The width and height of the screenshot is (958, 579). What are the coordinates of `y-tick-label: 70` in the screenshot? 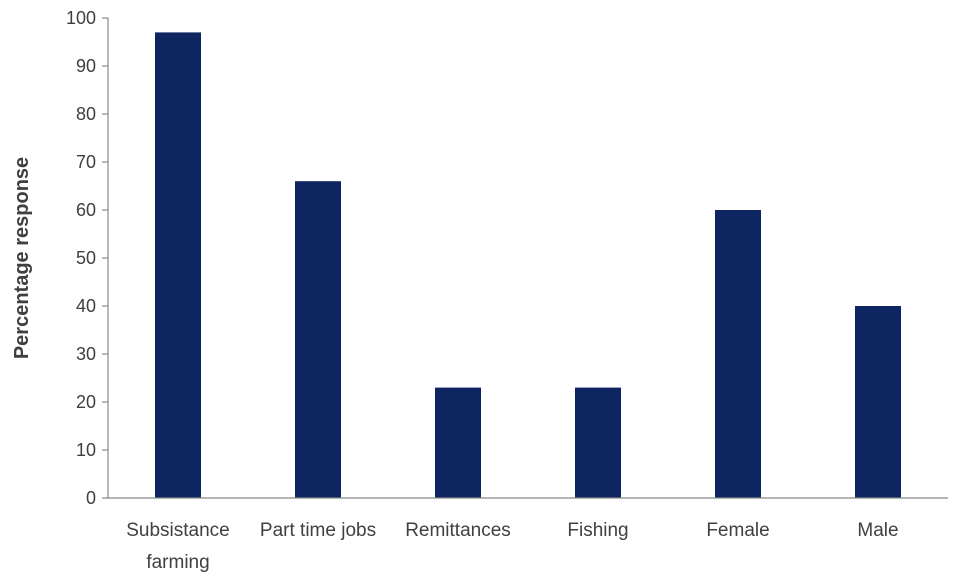 It's located at (86, 162).